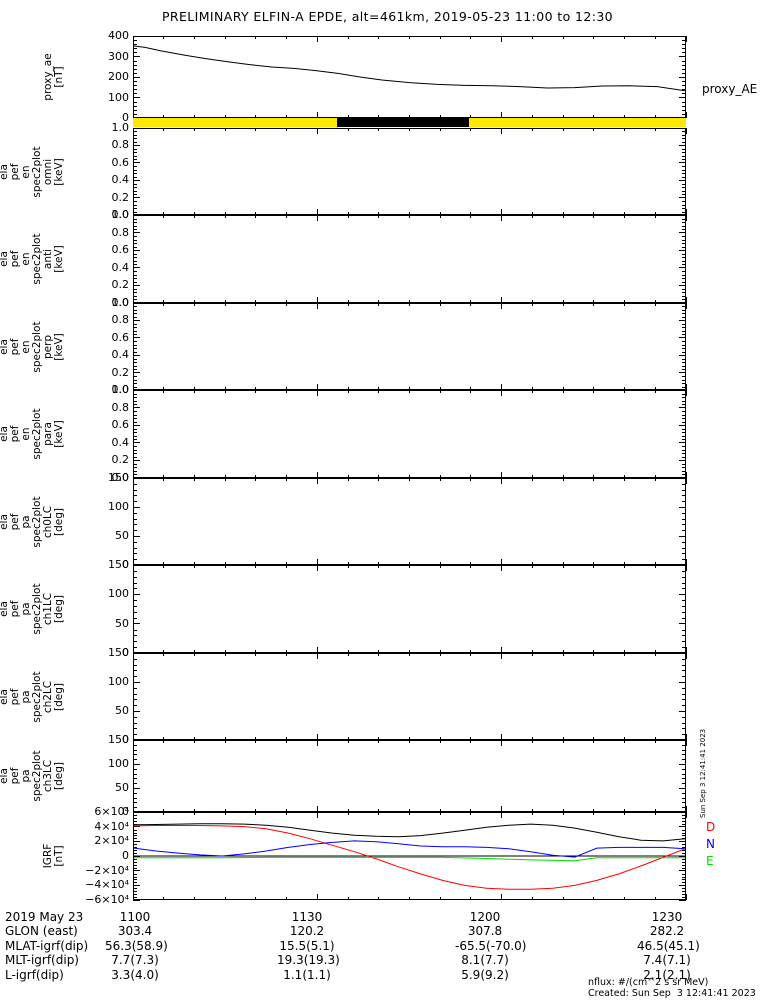  I want to click on panel-perp, so click(409, 346).